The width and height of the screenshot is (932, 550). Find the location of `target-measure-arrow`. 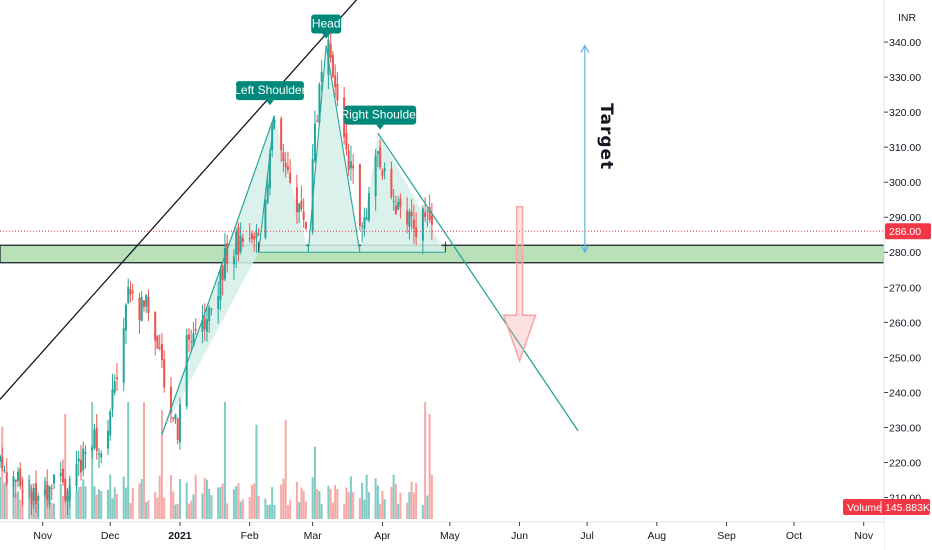

target-measure-arrow is located at coordinates (585, 149).